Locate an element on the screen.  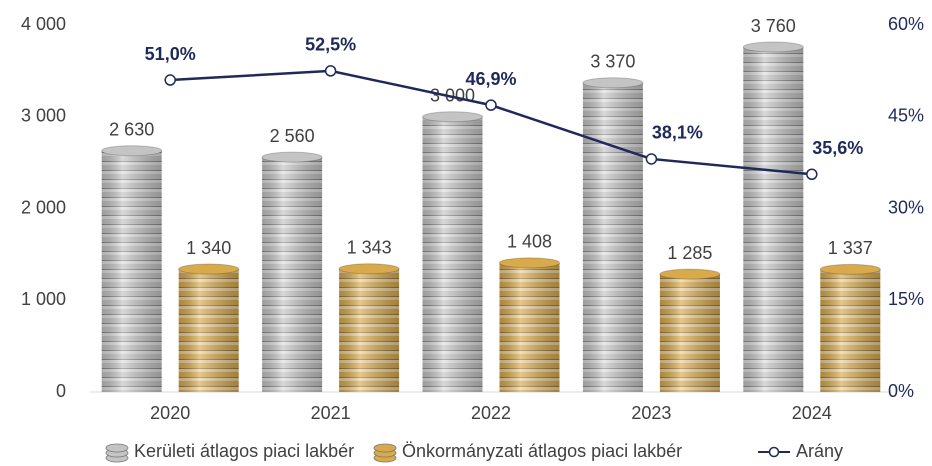
y2-tick-label: 15% is located at coordinates (906, 299).